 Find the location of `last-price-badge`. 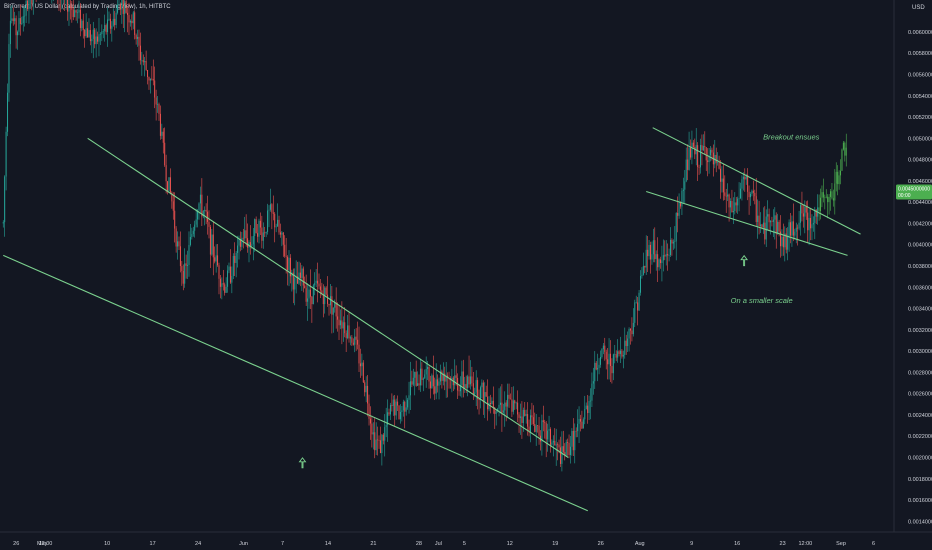

last-price-badge is located at coordinates (914, 192).